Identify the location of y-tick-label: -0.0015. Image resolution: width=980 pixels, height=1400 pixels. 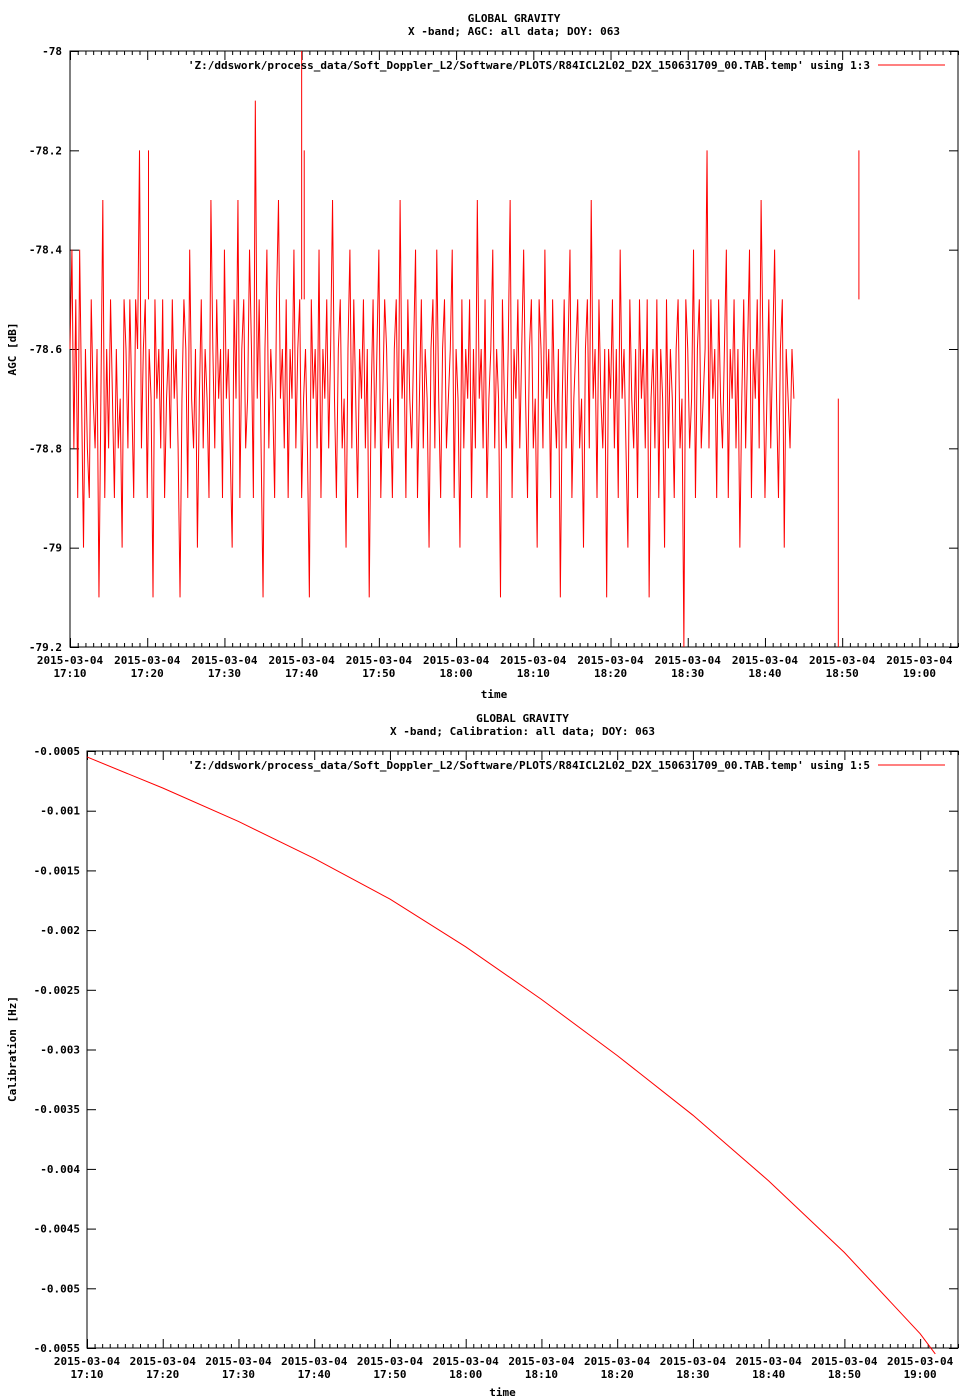
(57, 870).